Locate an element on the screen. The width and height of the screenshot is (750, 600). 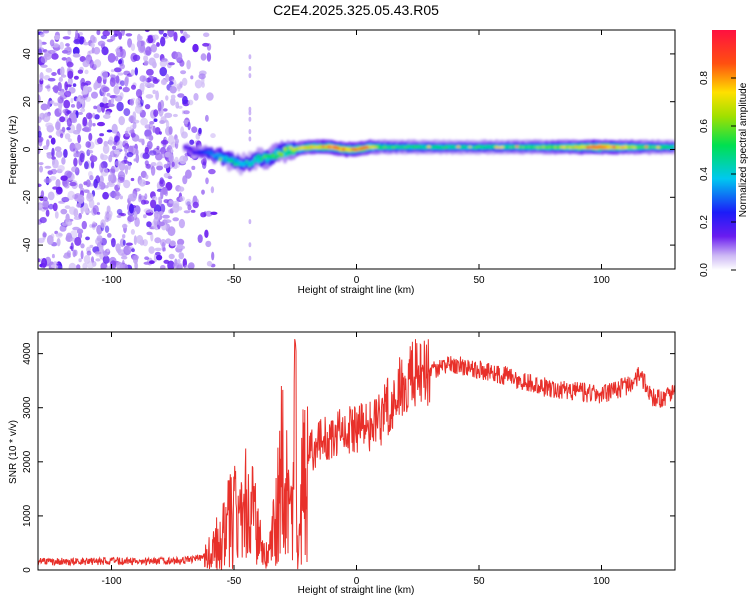
spectrogram-ytick-label: 0 is located at coordinates (27, 149).